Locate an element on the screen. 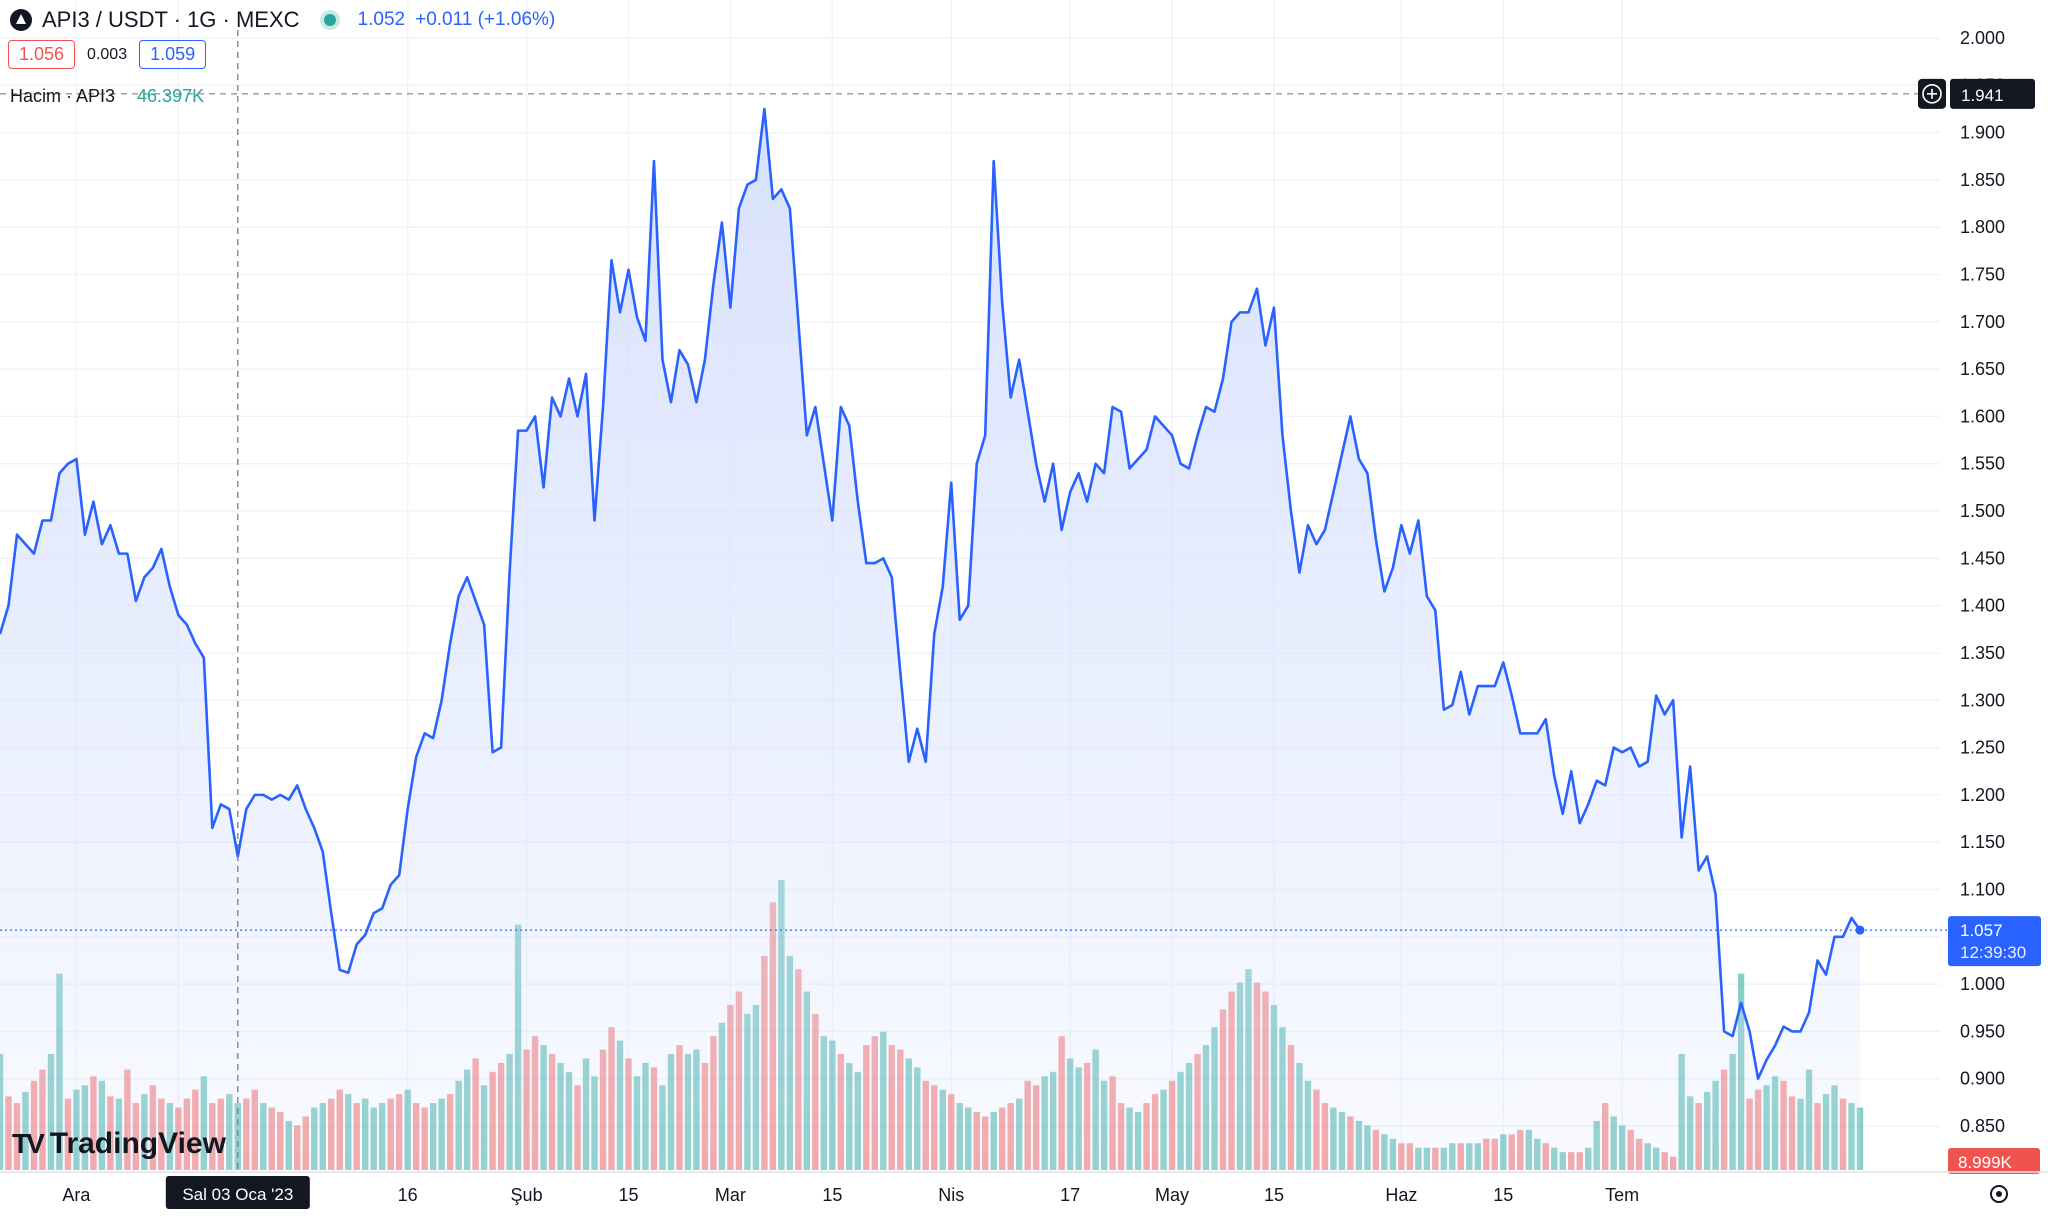  header-price: 1.052 is located at coordinates (381, 19).